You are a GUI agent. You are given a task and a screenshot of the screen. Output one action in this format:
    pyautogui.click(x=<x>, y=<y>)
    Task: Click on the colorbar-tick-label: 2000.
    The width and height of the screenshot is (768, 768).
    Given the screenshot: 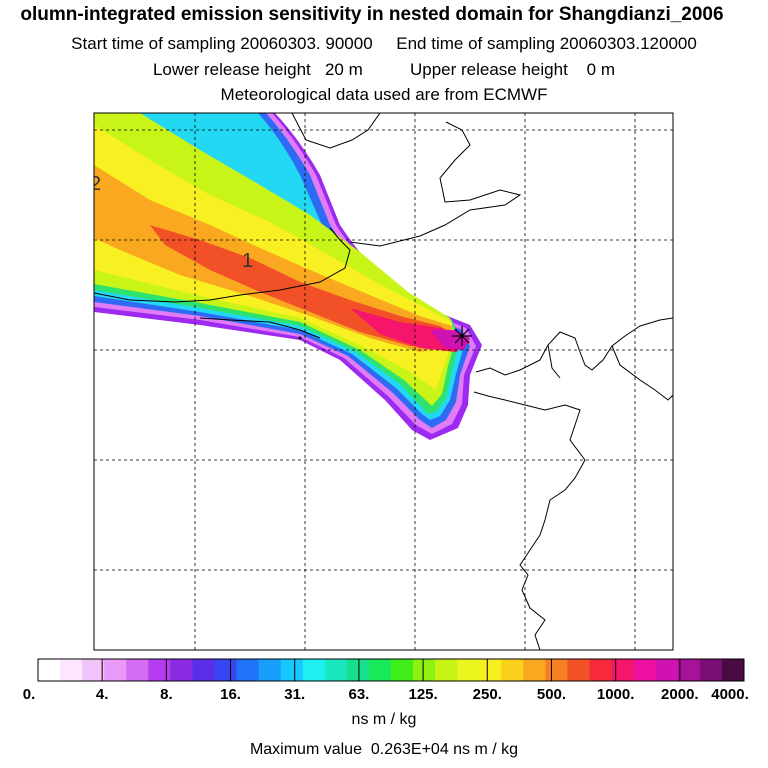 What is the action you would take?
    pyautogui.click(x=680, y=694)
    